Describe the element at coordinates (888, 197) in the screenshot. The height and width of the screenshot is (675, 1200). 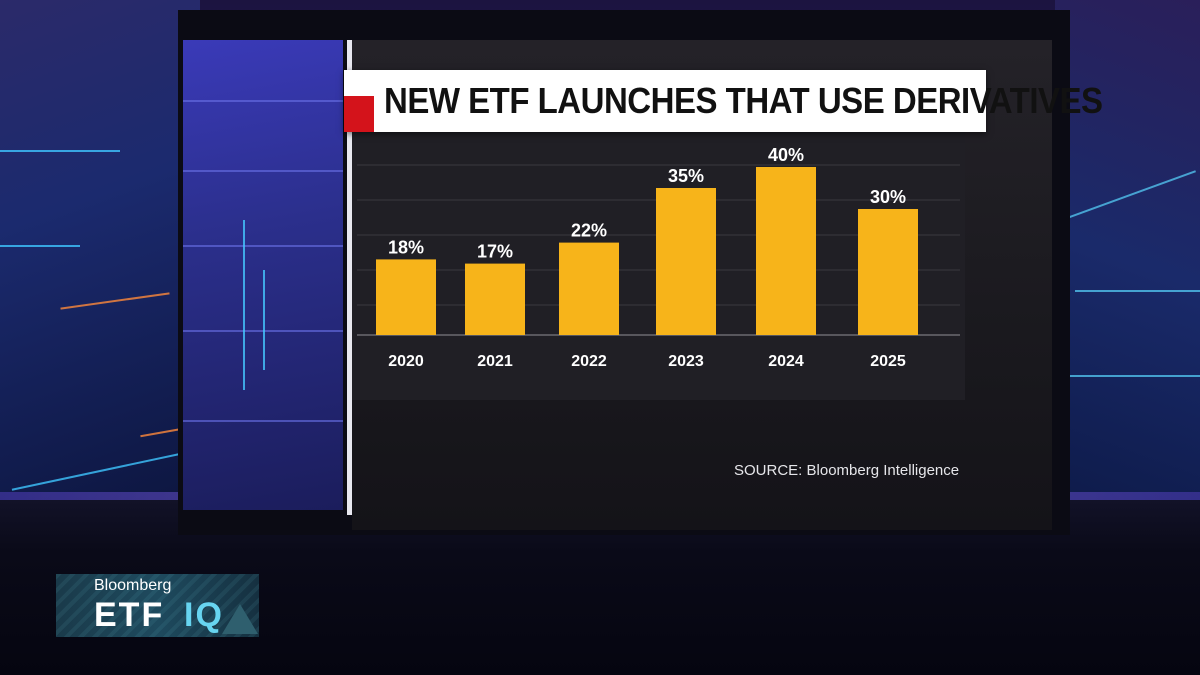
I see `data-label-2025: 30%` at that location.